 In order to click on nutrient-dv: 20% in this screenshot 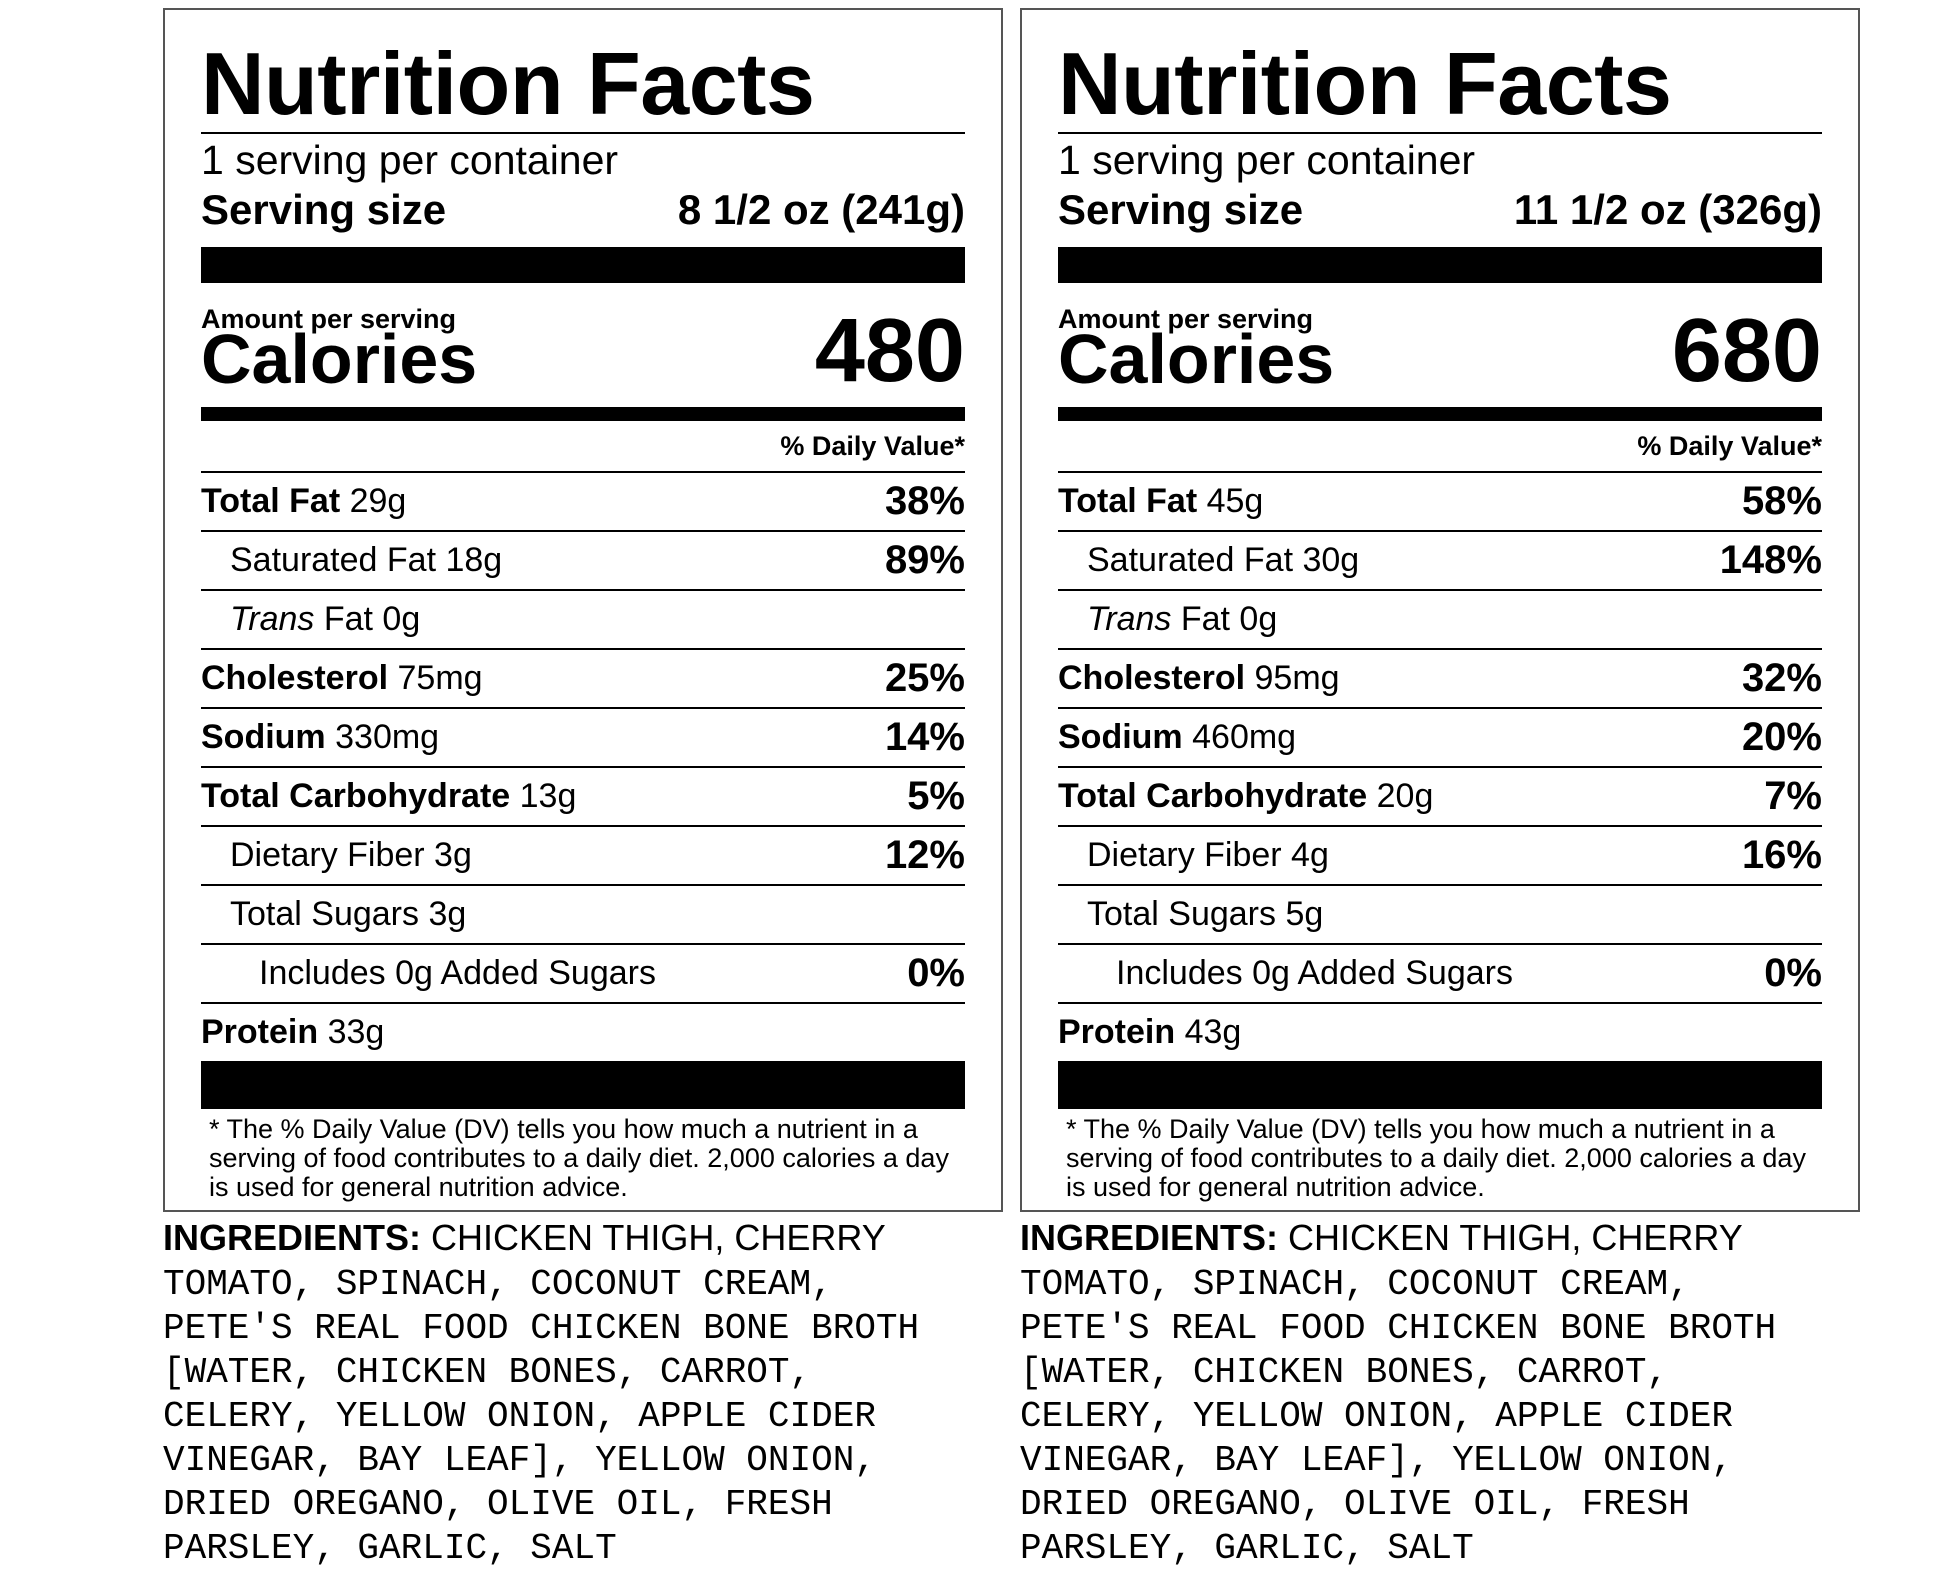, I will do `click(1781, 737)`.